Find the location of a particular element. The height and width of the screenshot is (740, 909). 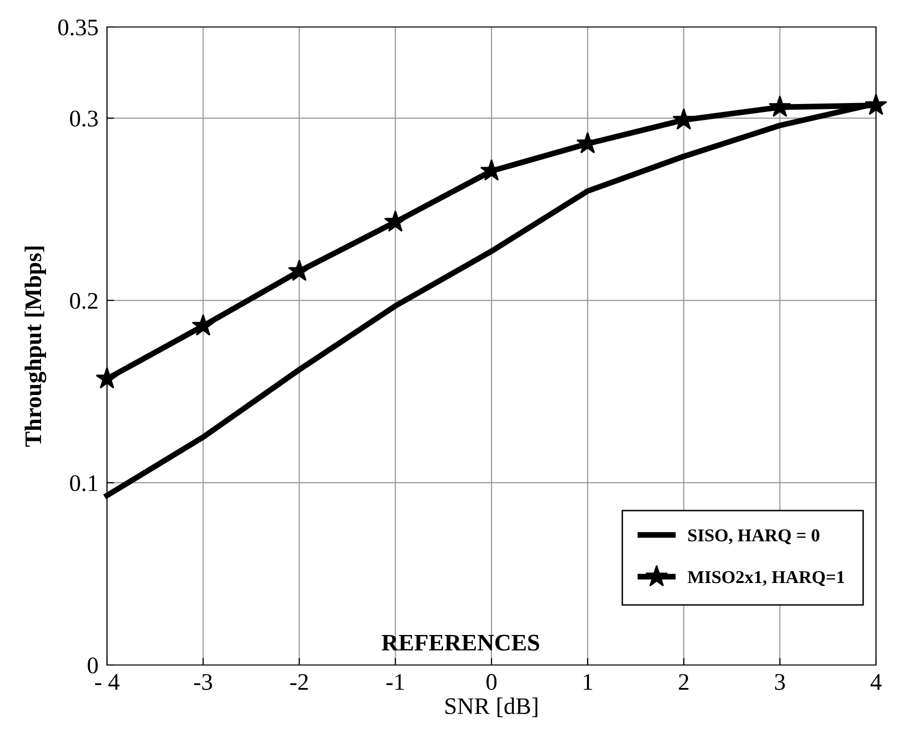

legend-label: MISO2x1, HARQ=1 is located at coordinates (766, 578).